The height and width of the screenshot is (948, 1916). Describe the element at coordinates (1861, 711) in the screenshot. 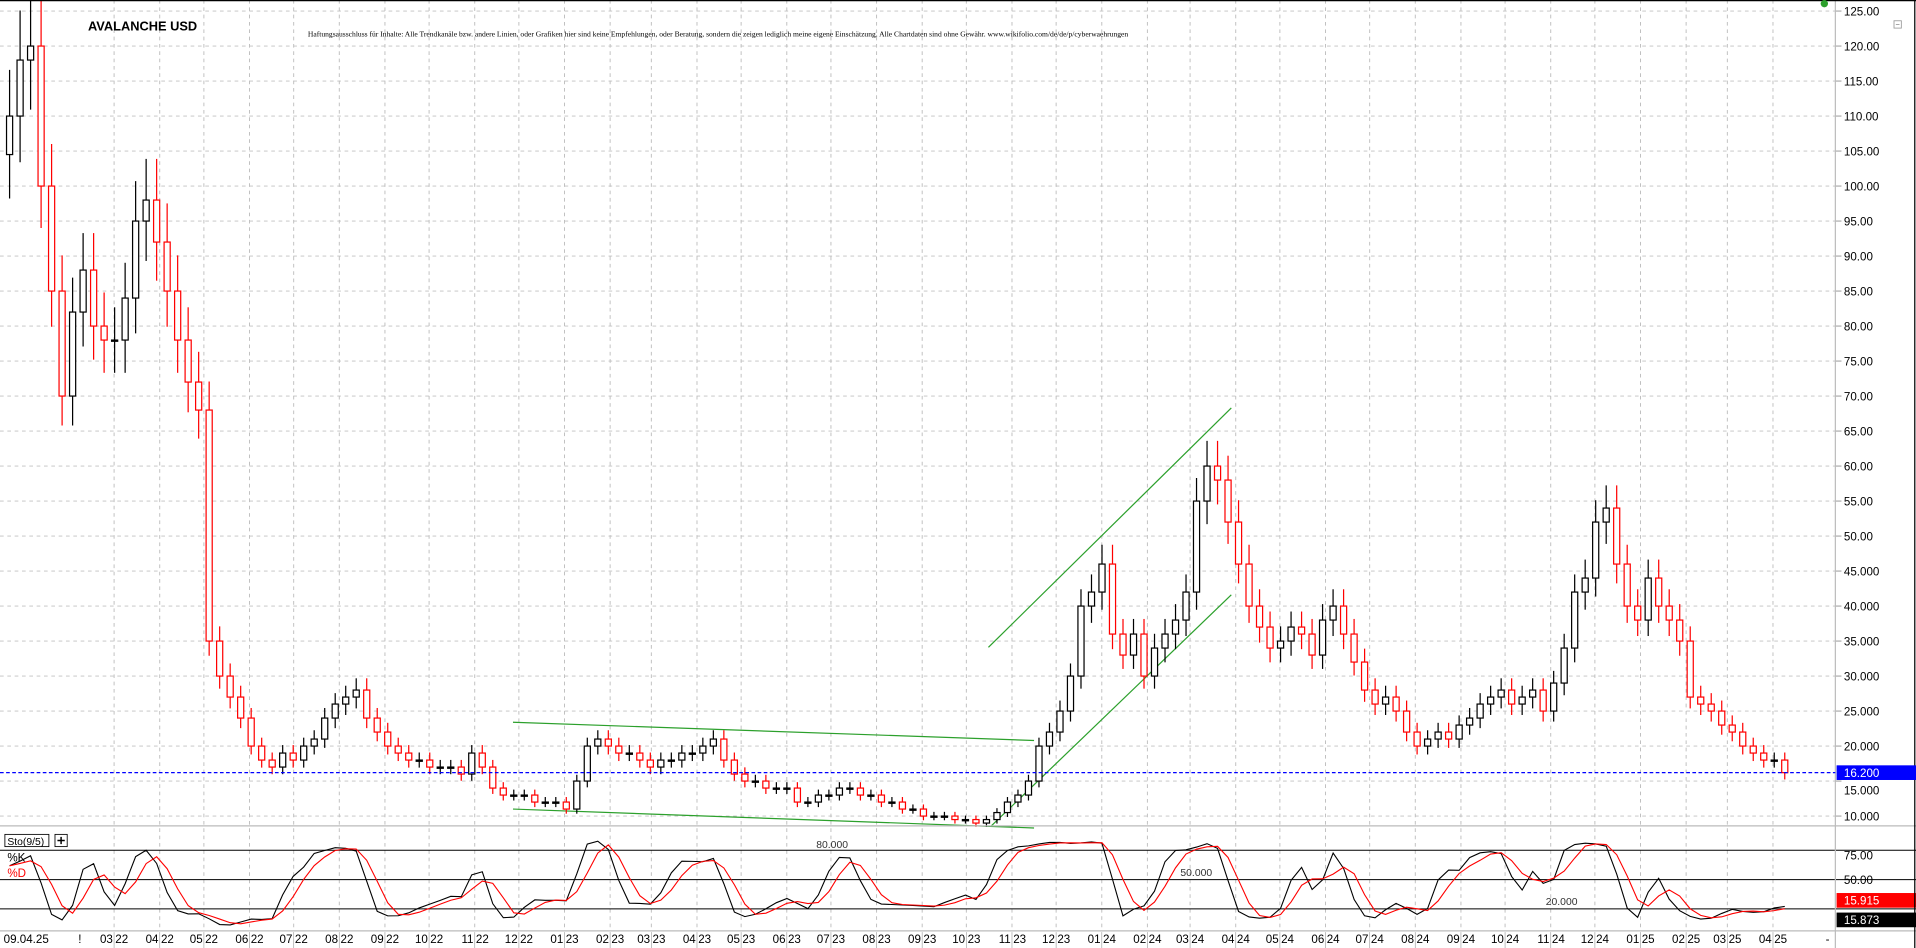

I see `y-tick-label: 25.000` at that location.